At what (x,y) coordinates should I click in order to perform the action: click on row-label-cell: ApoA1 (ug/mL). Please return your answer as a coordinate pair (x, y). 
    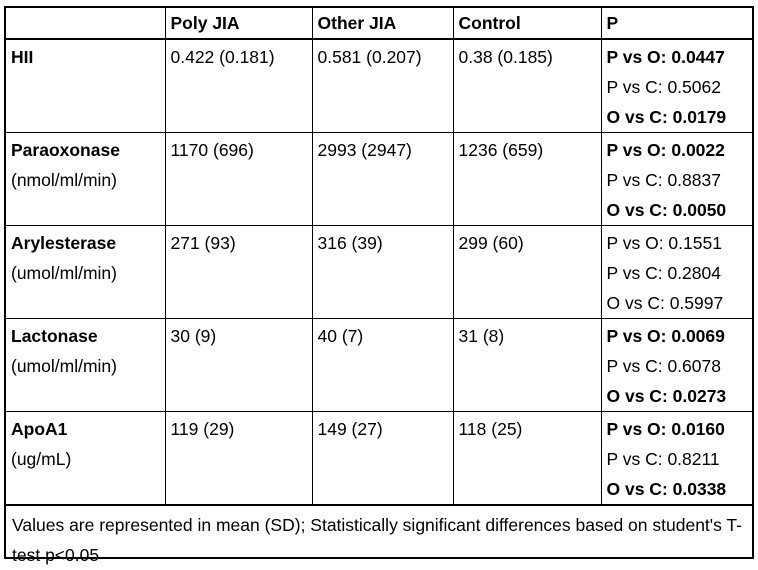
    Looking at the image, I should click on (86, 458).